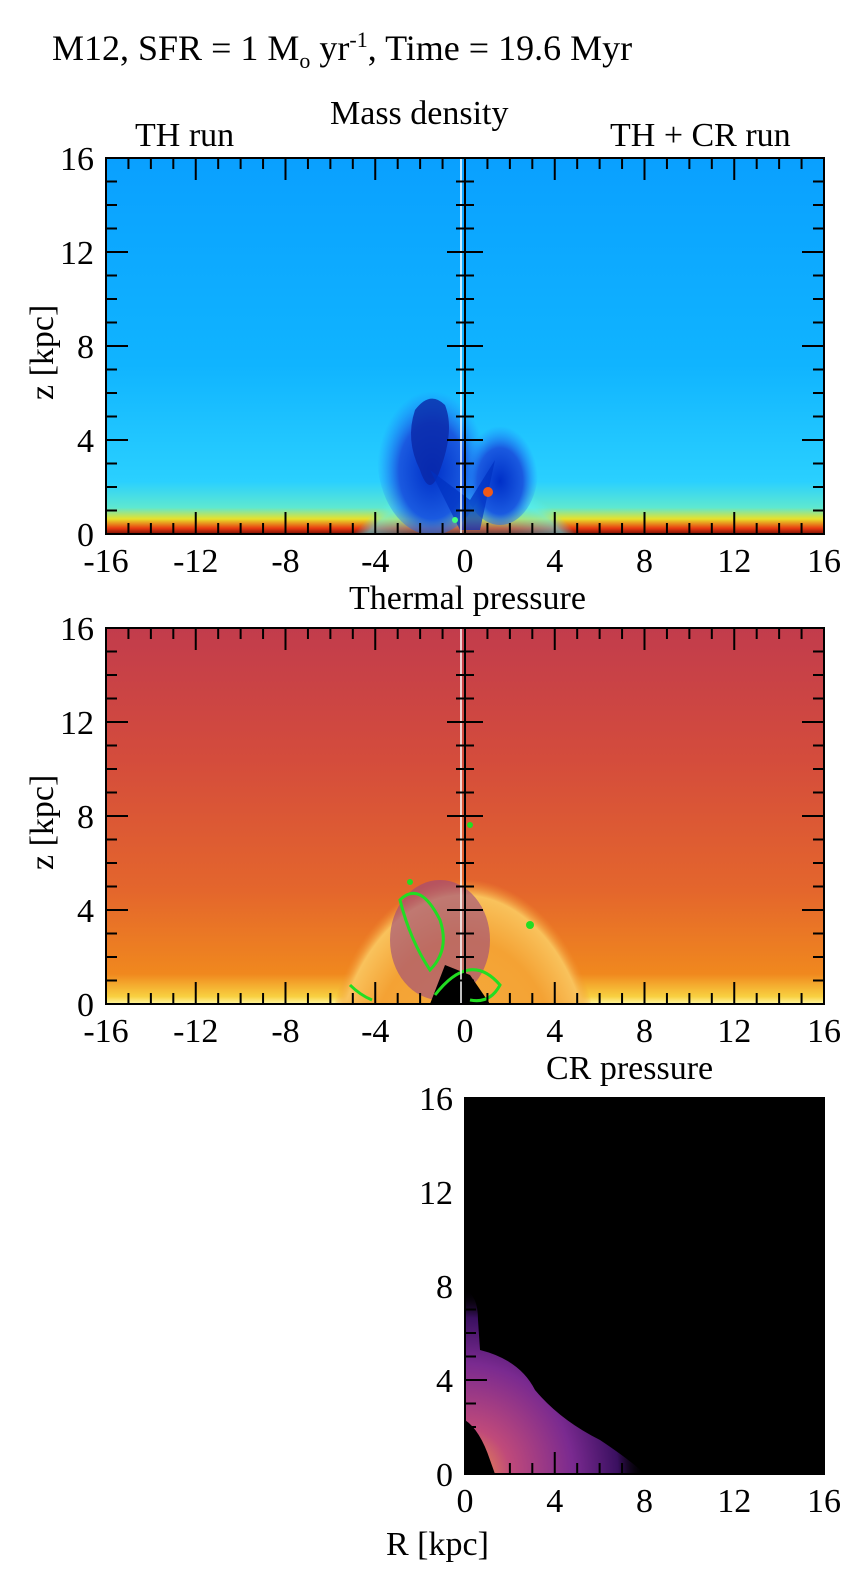  I want to click on title-sup: -1, so click(358, 39).